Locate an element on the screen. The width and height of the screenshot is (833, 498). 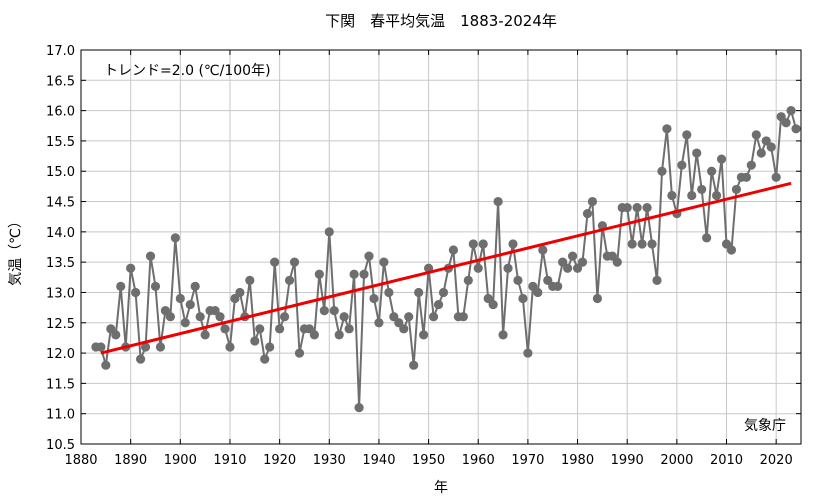
y-tick-label: 10.5 is located at coordinates (60, 445).